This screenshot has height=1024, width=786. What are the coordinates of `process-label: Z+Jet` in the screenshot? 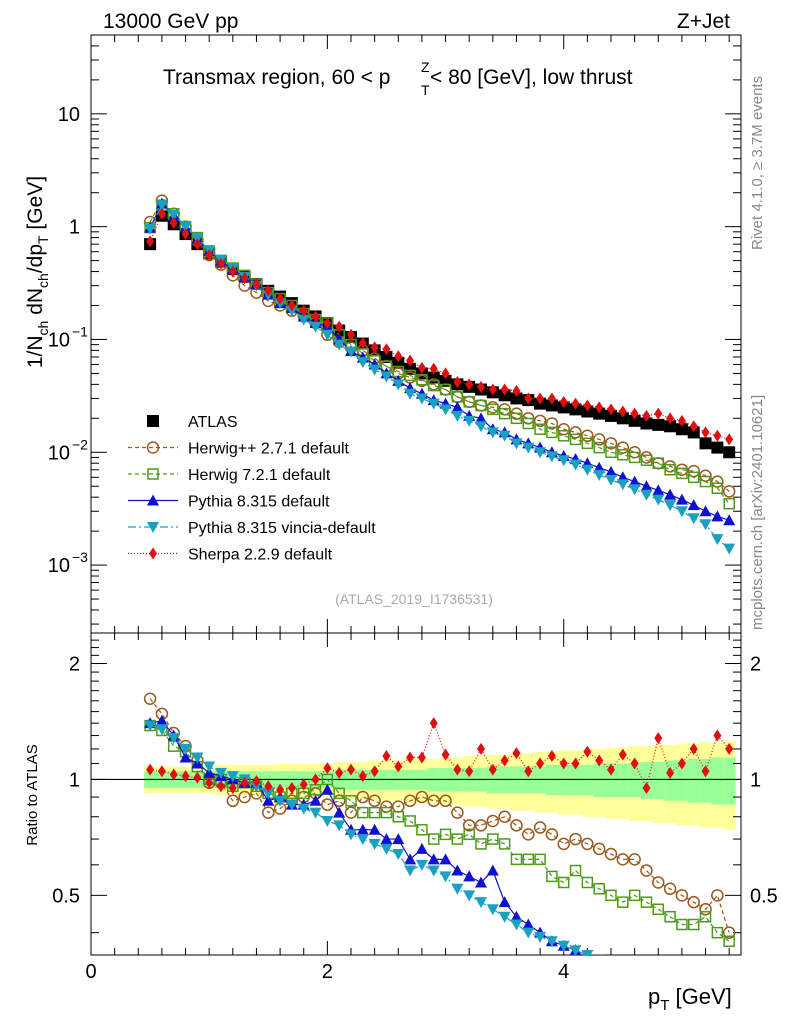 It's located at (703, 21).